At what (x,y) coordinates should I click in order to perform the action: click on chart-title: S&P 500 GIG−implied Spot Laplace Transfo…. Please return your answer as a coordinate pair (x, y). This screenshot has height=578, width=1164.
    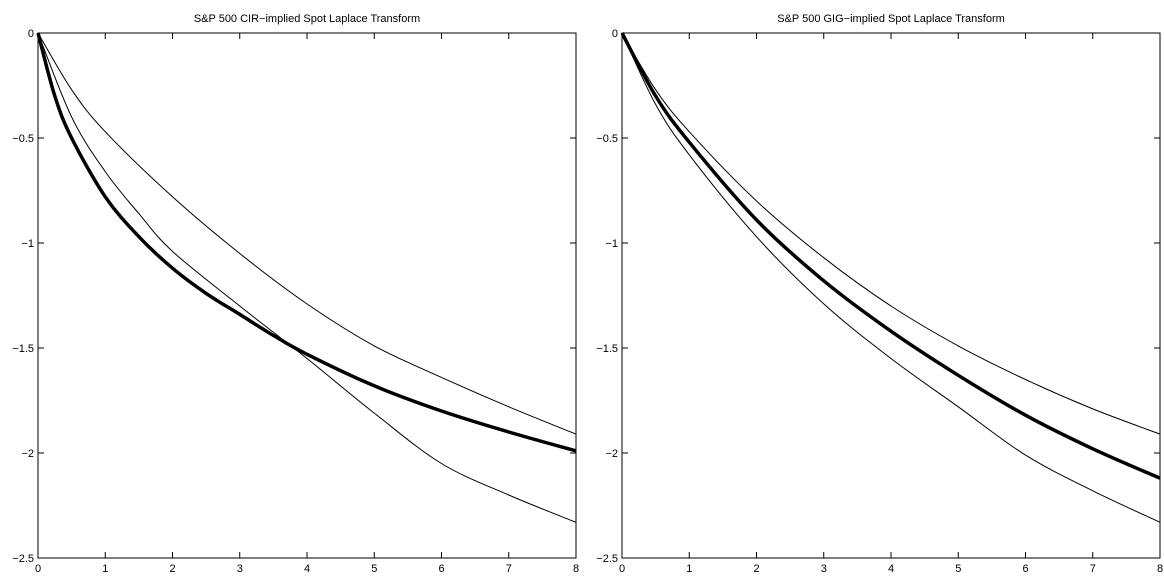
    Looking at the image, I should click on (891, 19).